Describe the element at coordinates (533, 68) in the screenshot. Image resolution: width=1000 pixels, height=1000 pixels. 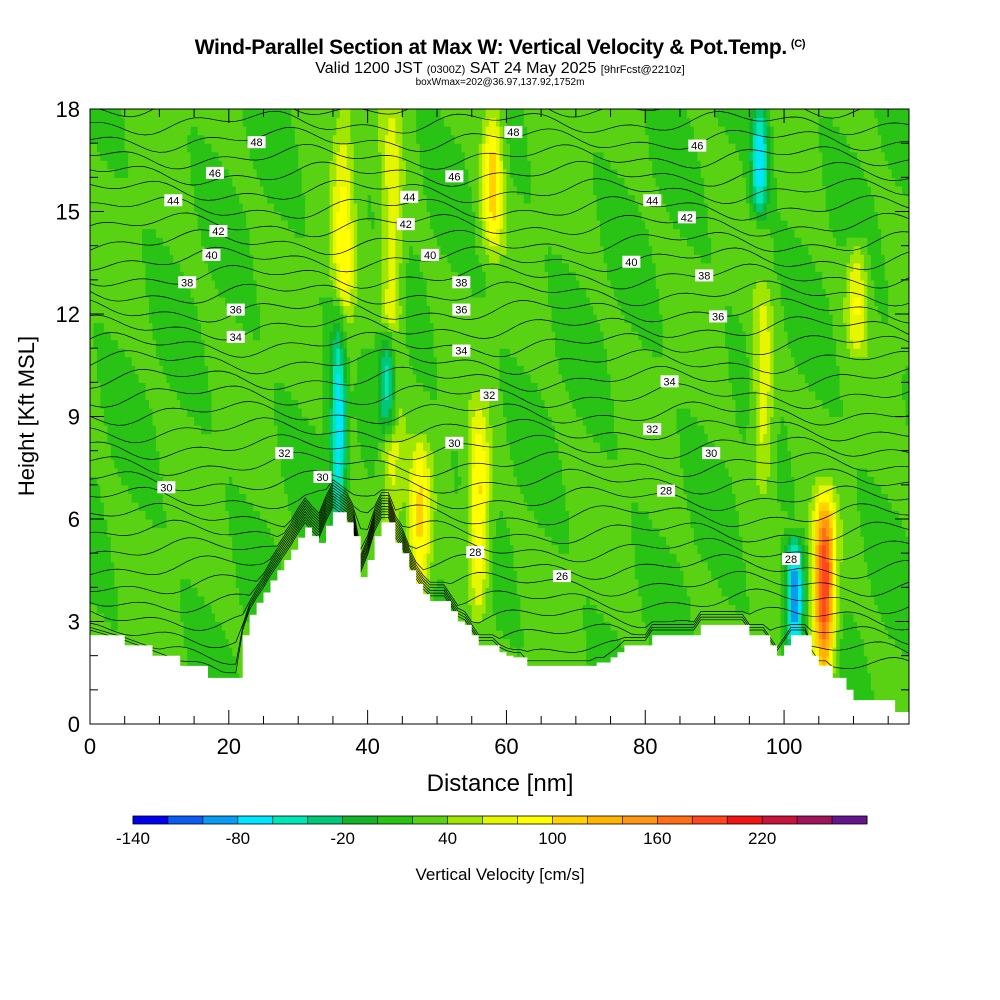
I see `valid-date: SAT 24 May 2025` at that location.